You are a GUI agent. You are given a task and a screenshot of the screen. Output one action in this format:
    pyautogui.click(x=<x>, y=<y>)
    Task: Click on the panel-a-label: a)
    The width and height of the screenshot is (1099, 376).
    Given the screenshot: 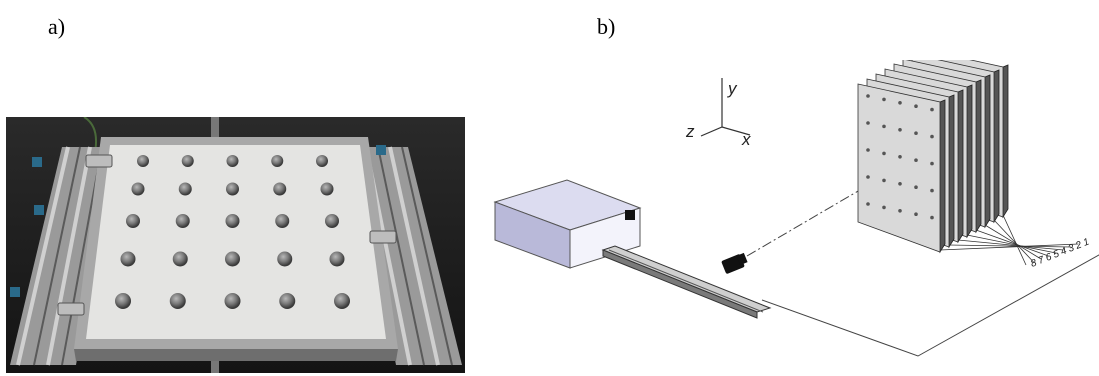 What is the action you would take?
    pyautogui.click(x=57, y=26)
    